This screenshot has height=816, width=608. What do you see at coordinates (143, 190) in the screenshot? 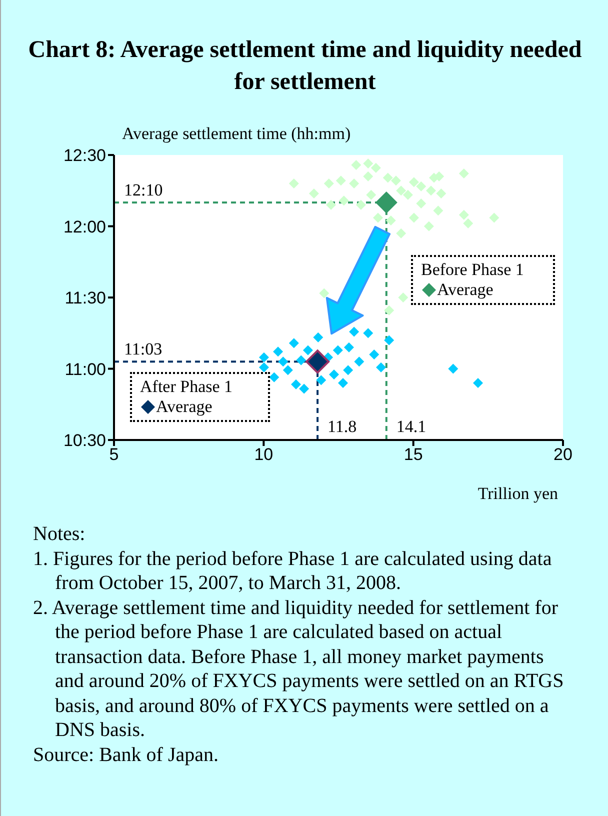
I see `ref-line-label: 12:10` at bounding box center [143, 190].